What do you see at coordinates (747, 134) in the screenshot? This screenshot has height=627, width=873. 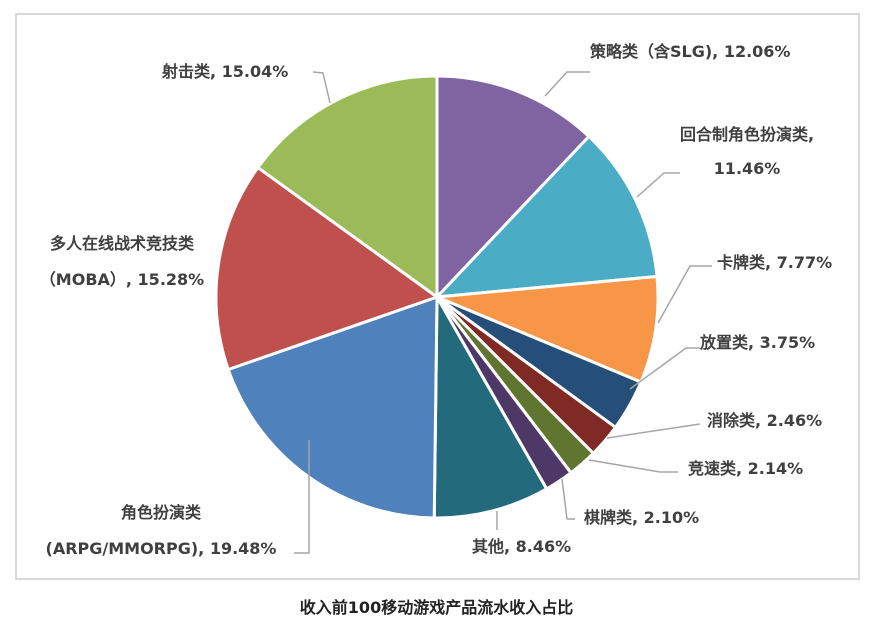 I see `label-turn-rpg-name: 回合制角色扮演类,` at bounding box center [747, 134].